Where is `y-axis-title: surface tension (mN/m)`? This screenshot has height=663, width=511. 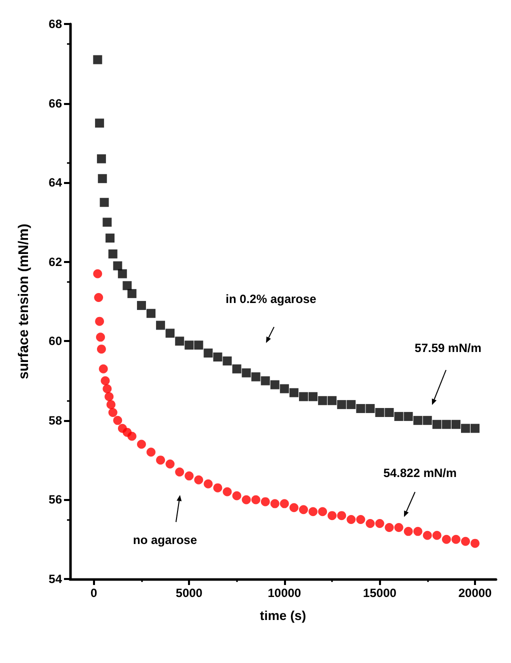
y-axis-title: surface tension (mN/m) is located at coordinates (23, 302).